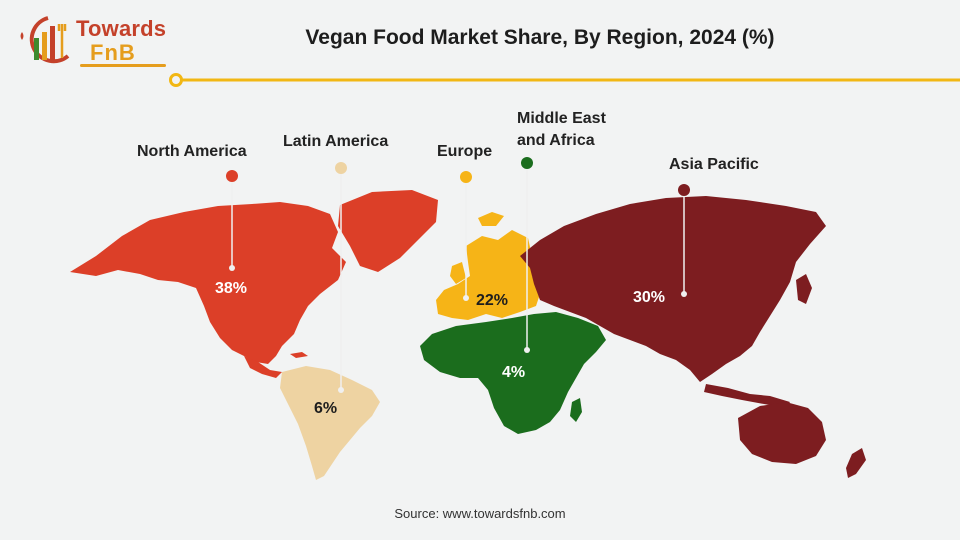 The height and width of the screenshot is (540, 960). What do you see at coordinates (336, 141) in the screenshot?
I see `label-latin-america: Latin America` at bounding box center [336, 141].